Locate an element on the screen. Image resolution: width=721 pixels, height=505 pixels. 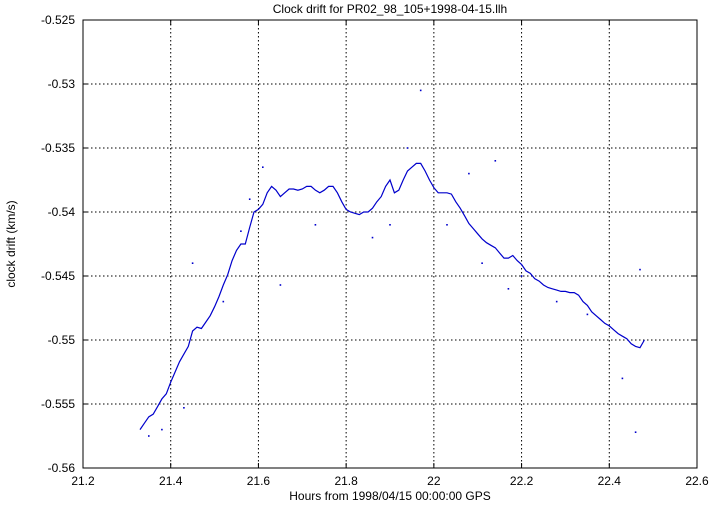
x-tick-label: 22.4 is located at coordinates (610, 481).